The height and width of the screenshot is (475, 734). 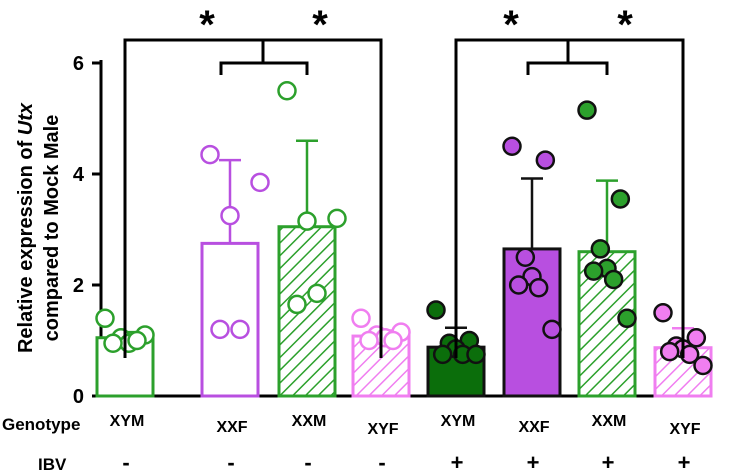 I want to click on y-axis-label-line1: Relative expression of Utx, so click(x=26, y=227).